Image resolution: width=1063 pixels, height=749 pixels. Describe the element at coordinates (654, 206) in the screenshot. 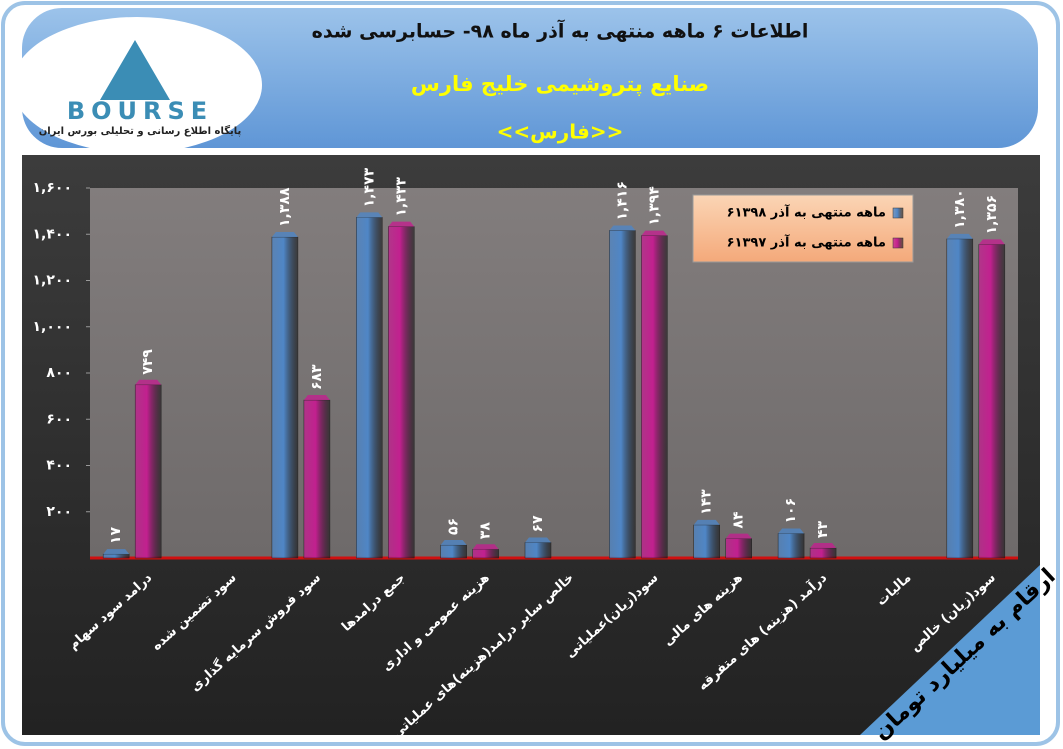

I see `value-label: ۱,۳۹۴` at that location.